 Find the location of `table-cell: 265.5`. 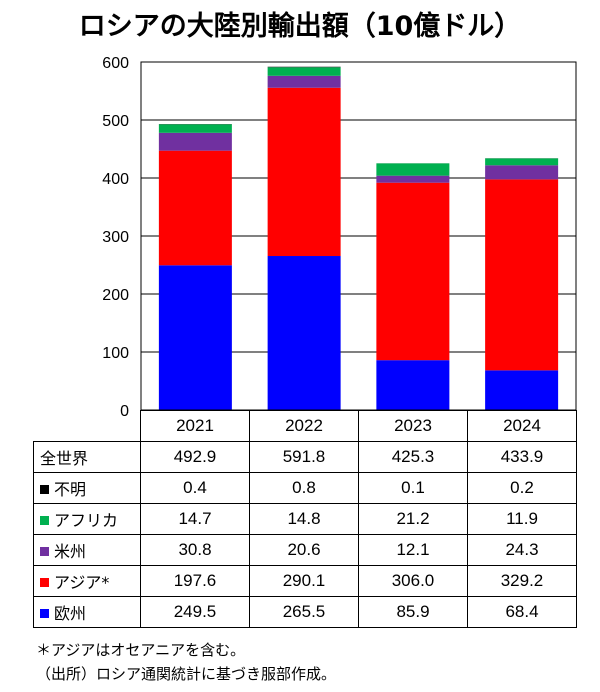

table-cell: 265.5 is located at coordinates (304, 612).